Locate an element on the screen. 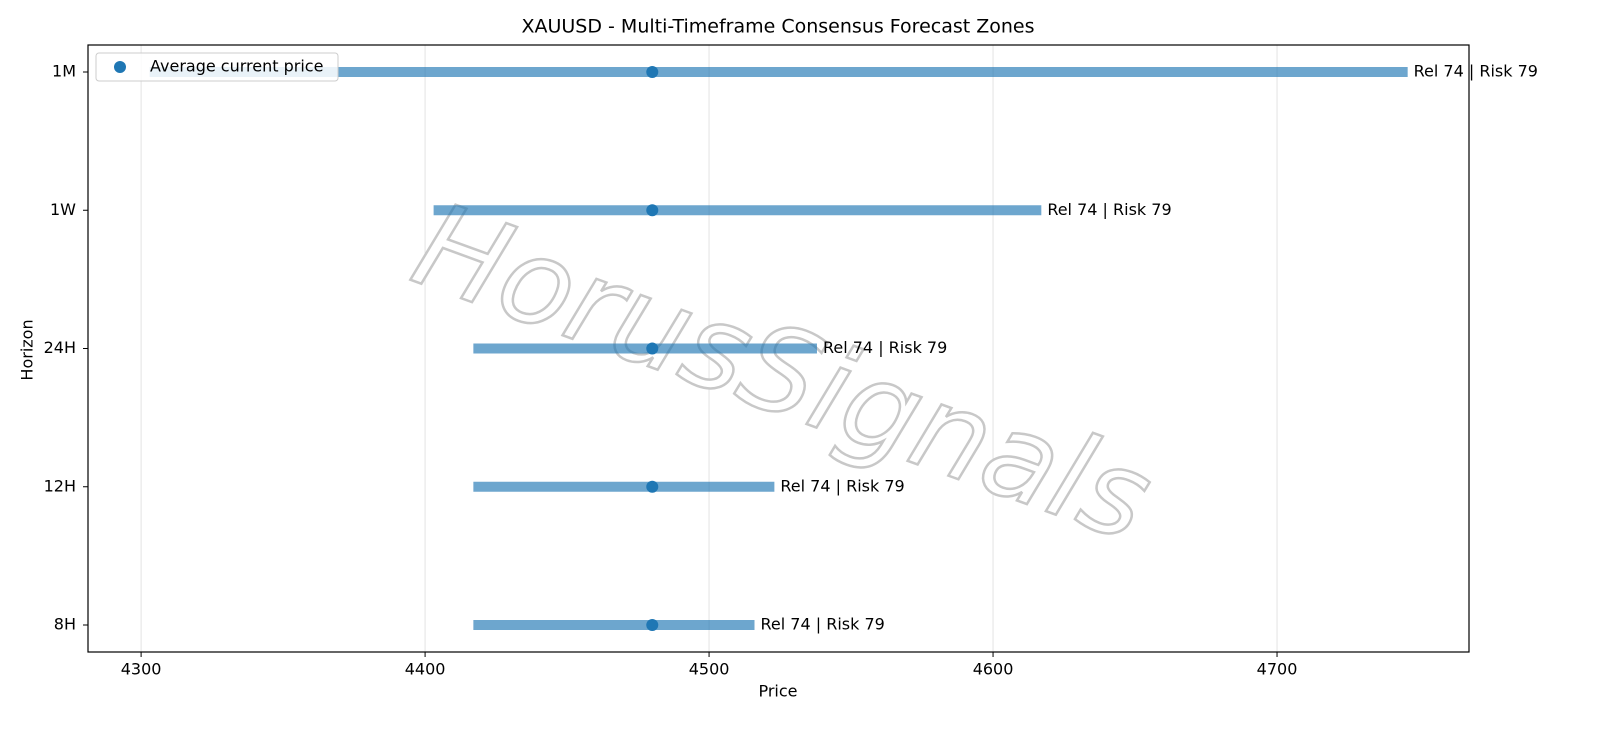  x-tick-label: 4600 is located at coordinates (993, 669).